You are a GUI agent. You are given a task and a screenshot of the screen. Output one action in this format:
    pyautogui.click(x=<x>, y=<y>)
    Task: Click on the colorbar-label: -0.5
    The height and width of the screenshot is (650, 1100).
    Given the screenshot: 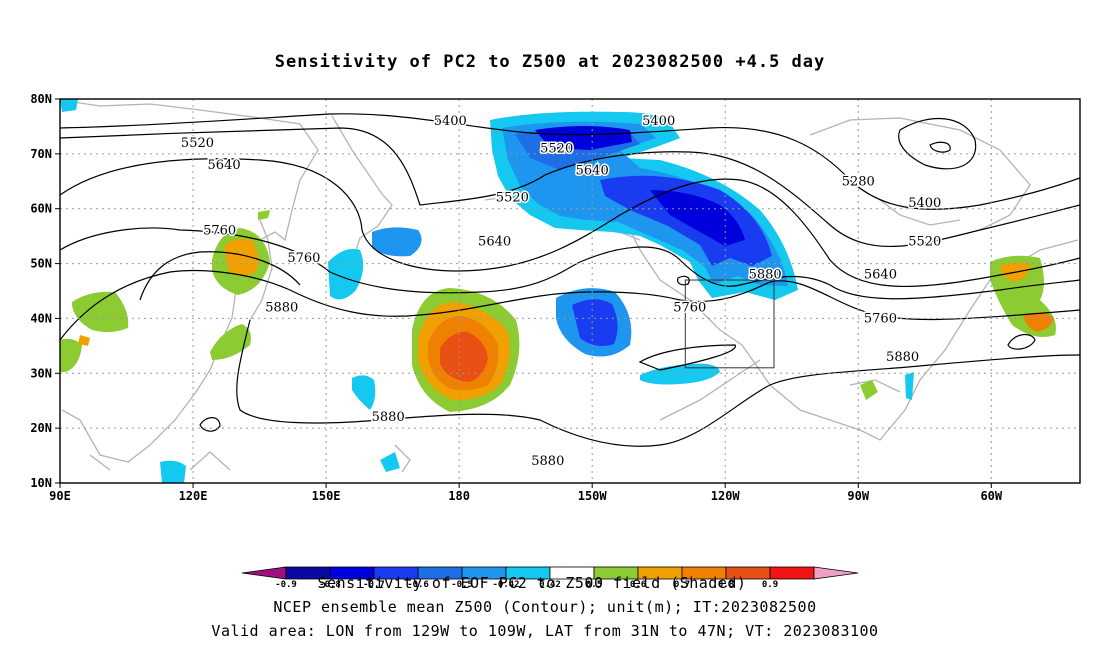 What is the action you would take?
    pyautogui.click(x=462, y=585)
    